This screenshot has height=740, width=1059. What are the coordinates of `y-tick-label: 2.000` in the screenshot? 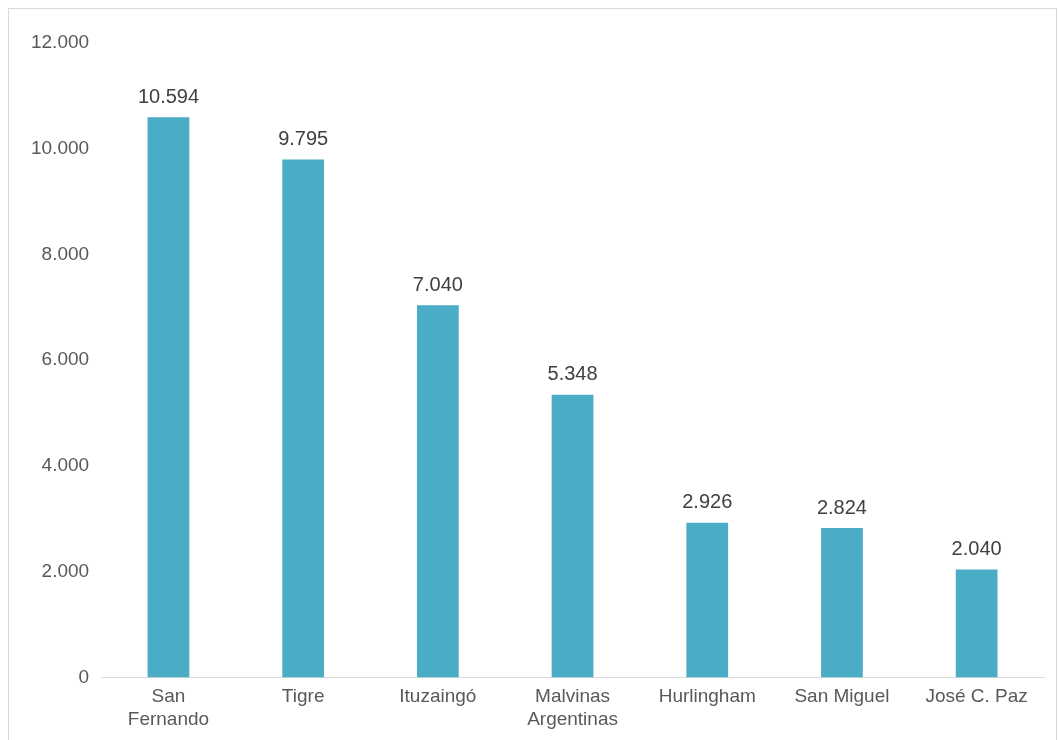 It's located at (65, 570).